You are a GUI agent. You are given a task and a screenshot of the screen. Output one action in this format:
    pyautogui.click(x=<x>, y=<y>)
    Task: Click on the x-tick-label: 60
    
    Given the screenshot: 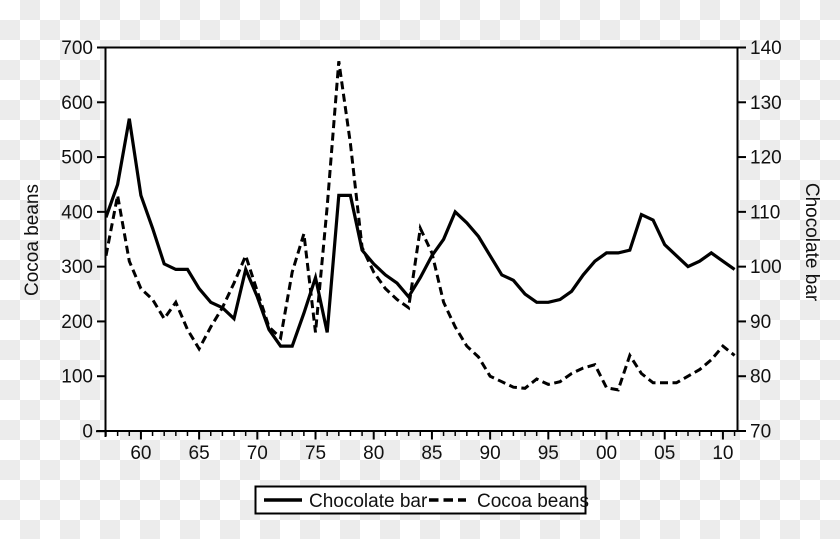 What is the action you would take?
    pyautogui.click(x=140, y=453)
    